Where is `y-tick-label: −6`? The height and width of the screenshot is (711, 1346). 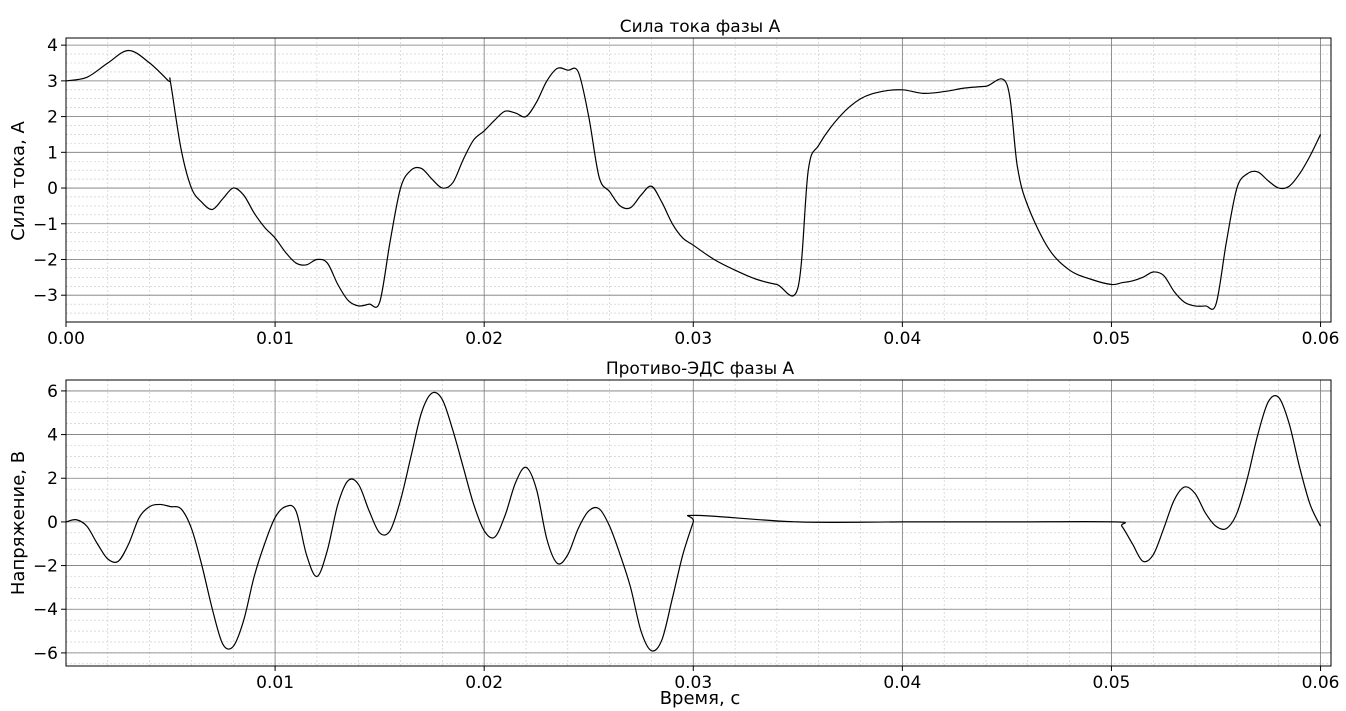 y-tick-label: −6 is located at coordinates (45, 654).